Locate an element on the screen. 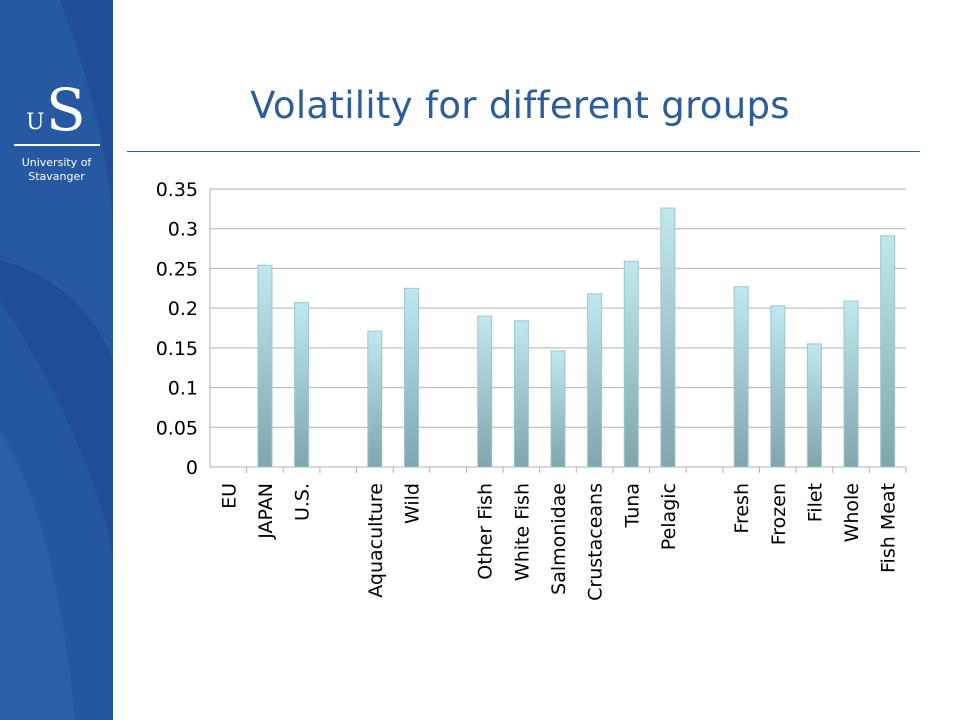 This screenshot has width=960, height=720. title-divider is located at coordinates (523, 151).